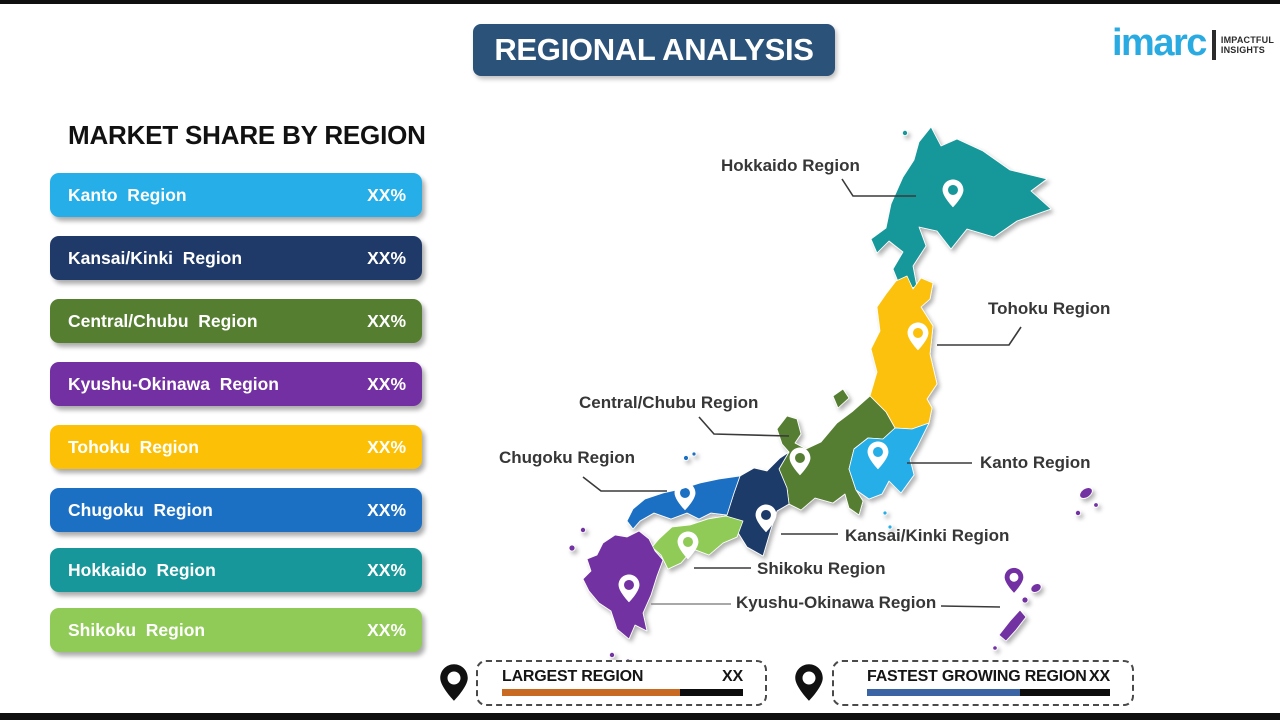  What do you see at coordinates (127, 194) in the screenshot?
I see `share-bar-label: Kanto Region` at bounding box center [127, 194].